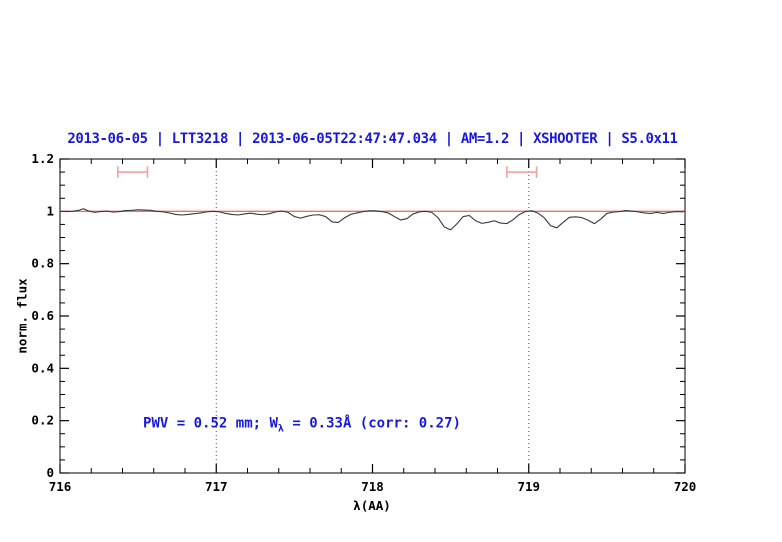  Describe the element at coordinates (42, 420) in the screenshot. I see `y-tick-label-0.2: 0.2` at that location.